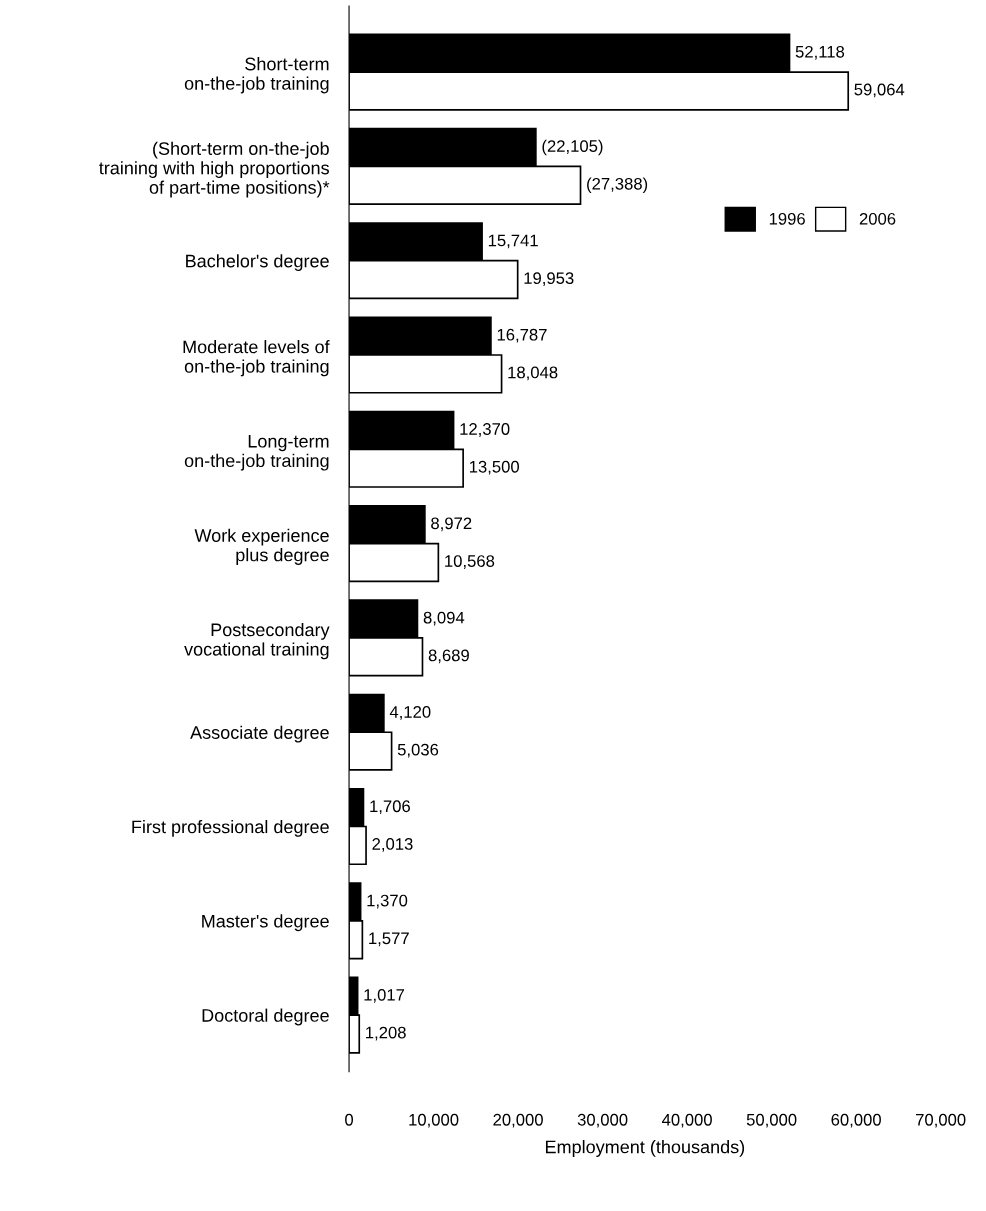  Describe the element at coordinates (230, 828) in the screenshot. I see `y-tick-label: First professional degree` at that location.